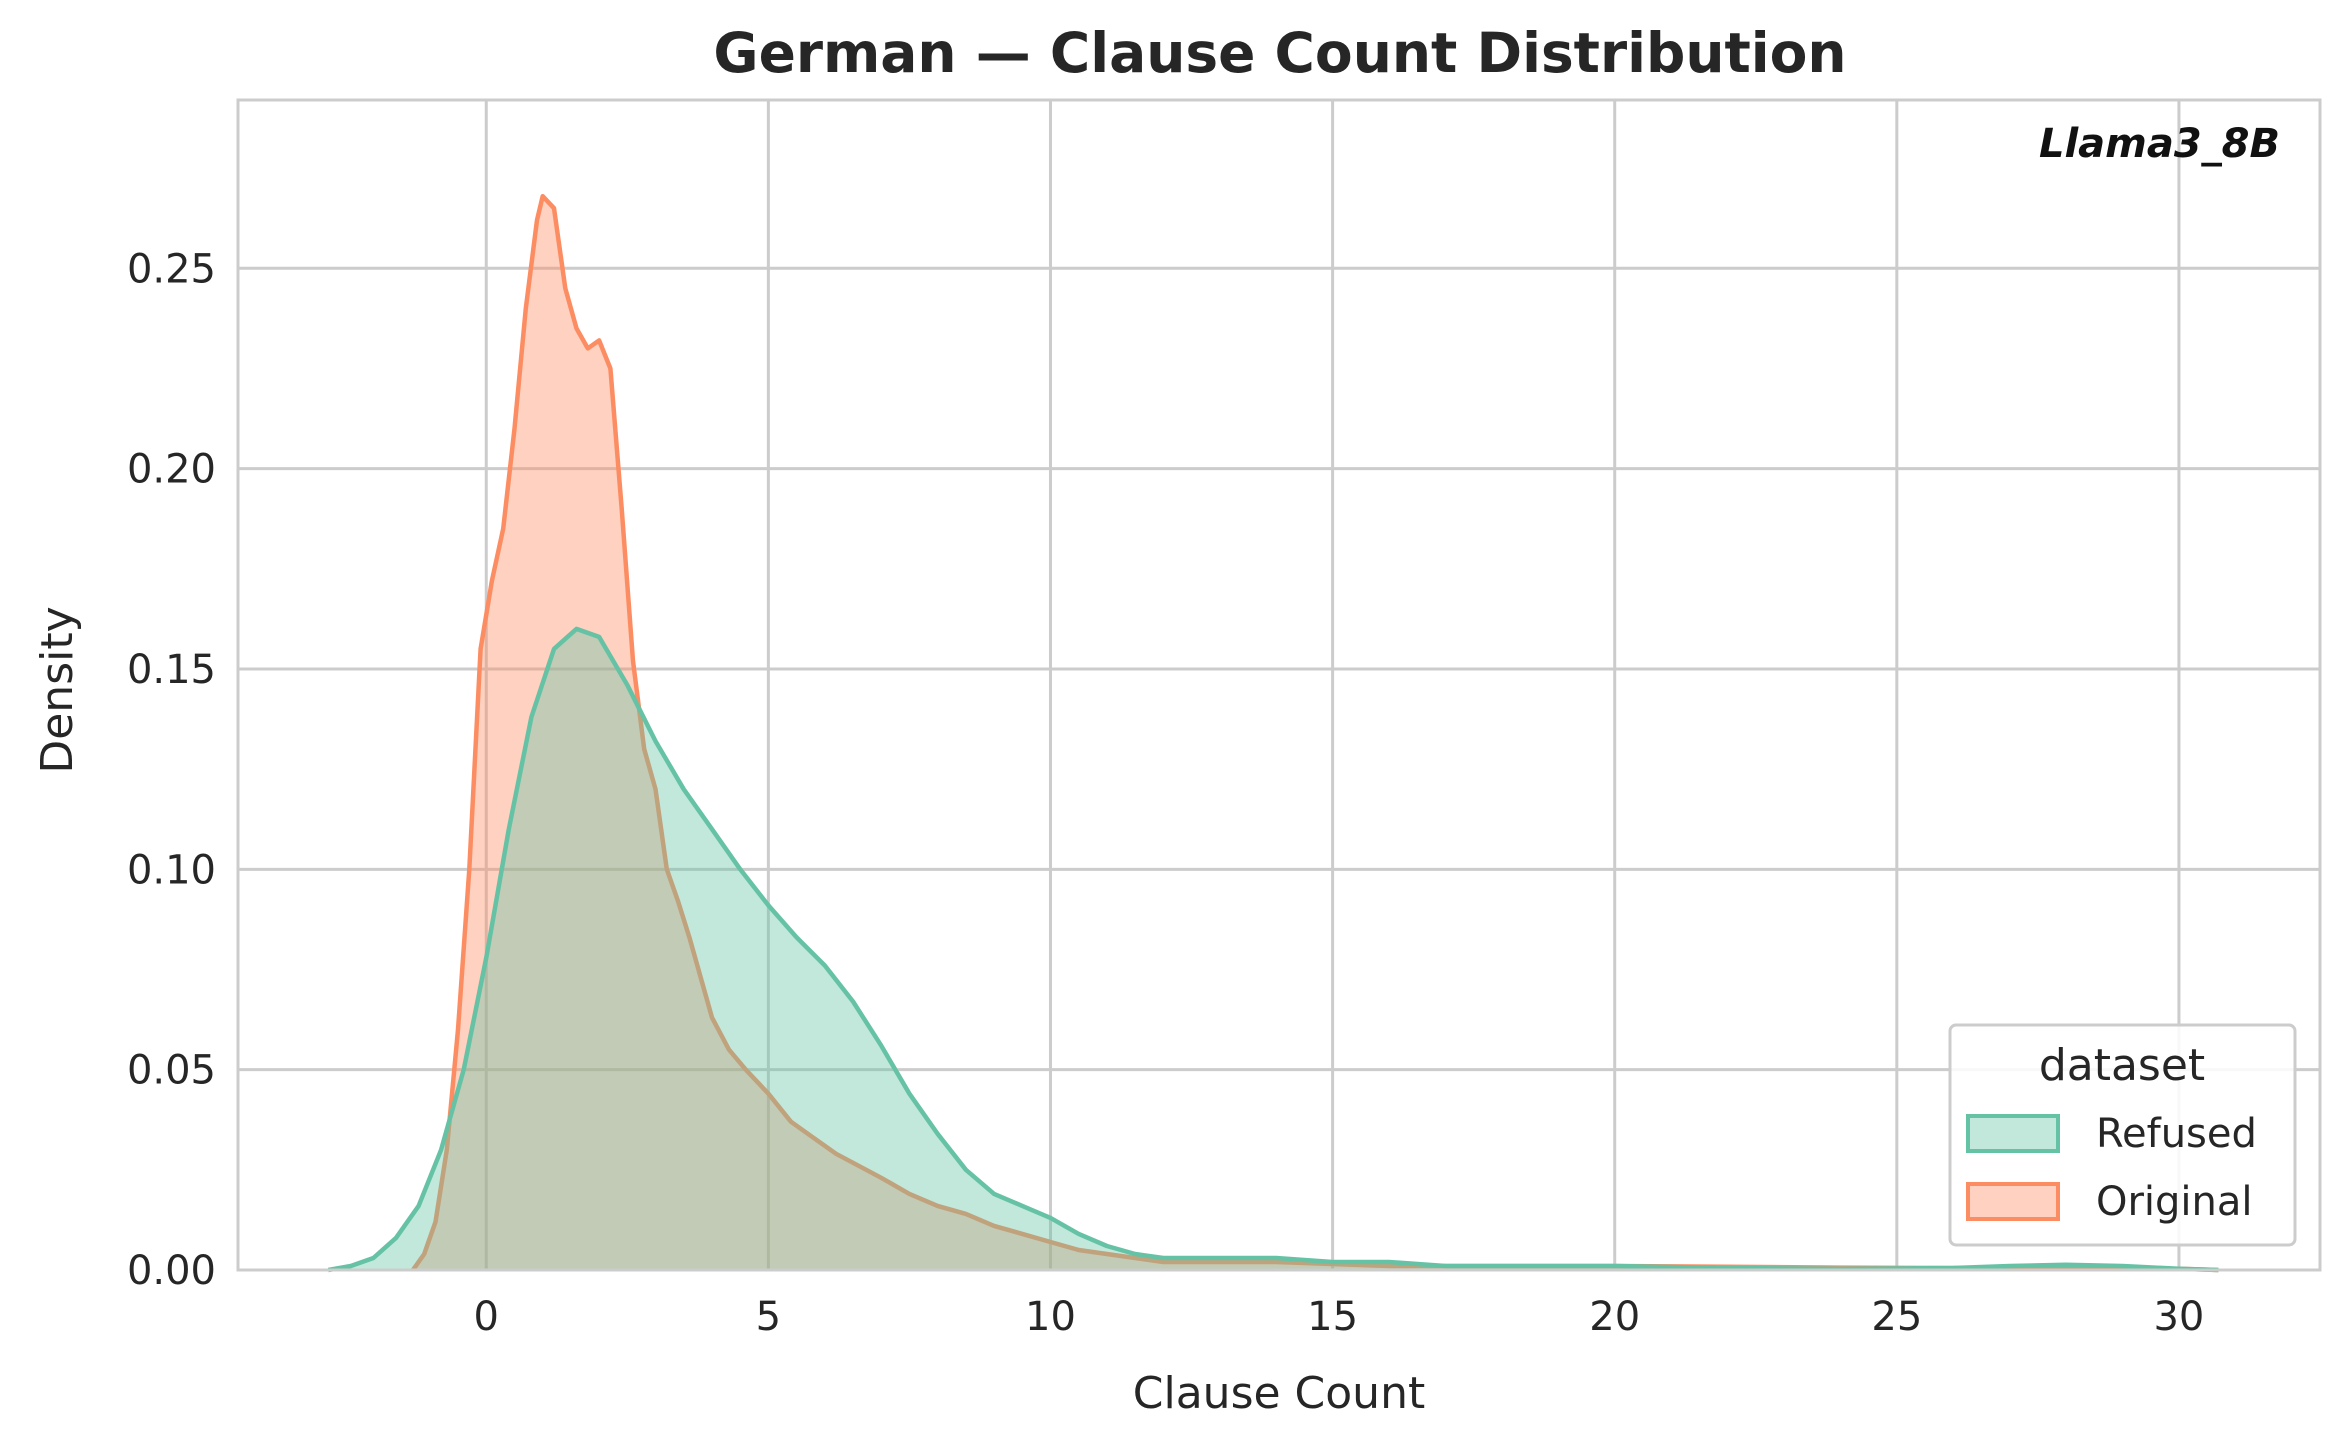  What do you see at coordinates (1050, 1317) in the screenshot?
I see `x-tick-label: 10` at bounding box center [1050, 1317].